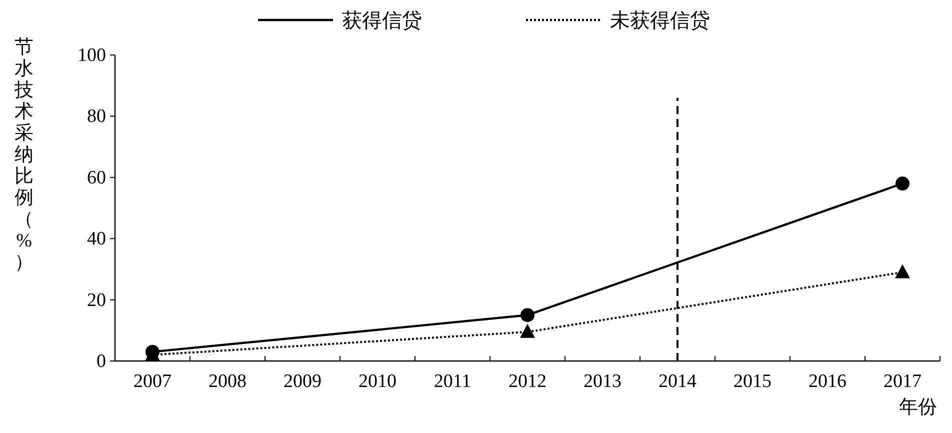 The width and height of the screenshot is (952, 433). Describe the element at coordinates (92, 55) in the screenshot. I see `y-tick-label: 100` at that location.